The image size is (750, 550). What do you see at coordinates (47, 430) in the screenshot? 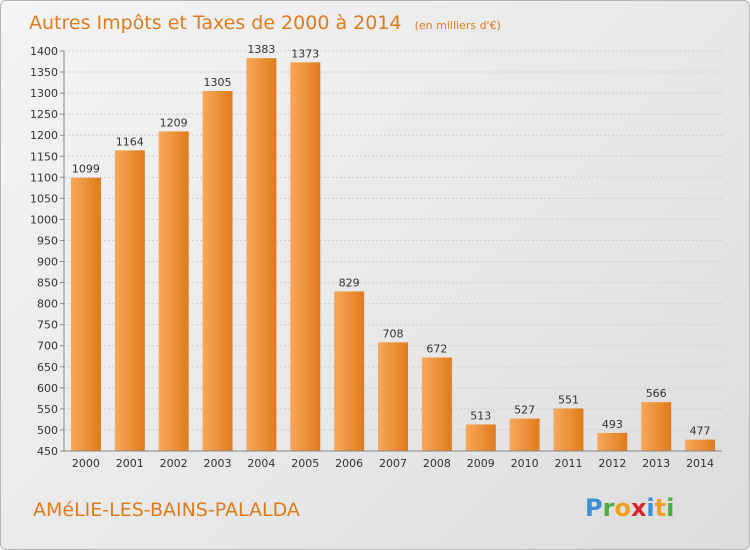
I see `y-tick-label: 500` at bounding box center [47, 430].